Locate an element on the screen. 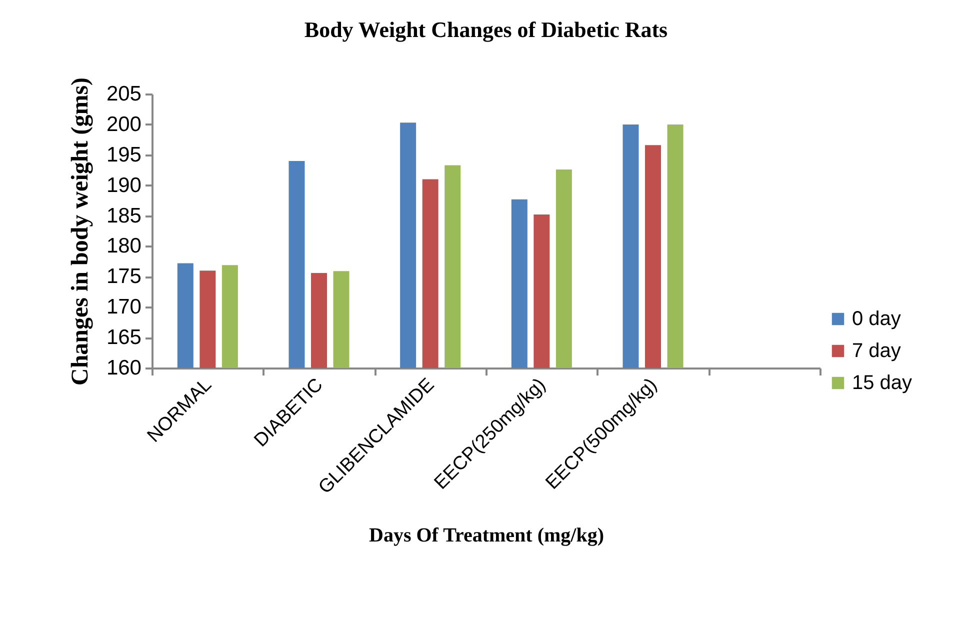 The image size is (963, 617). legend-label: 0 day is located at coordinates (876, 319).